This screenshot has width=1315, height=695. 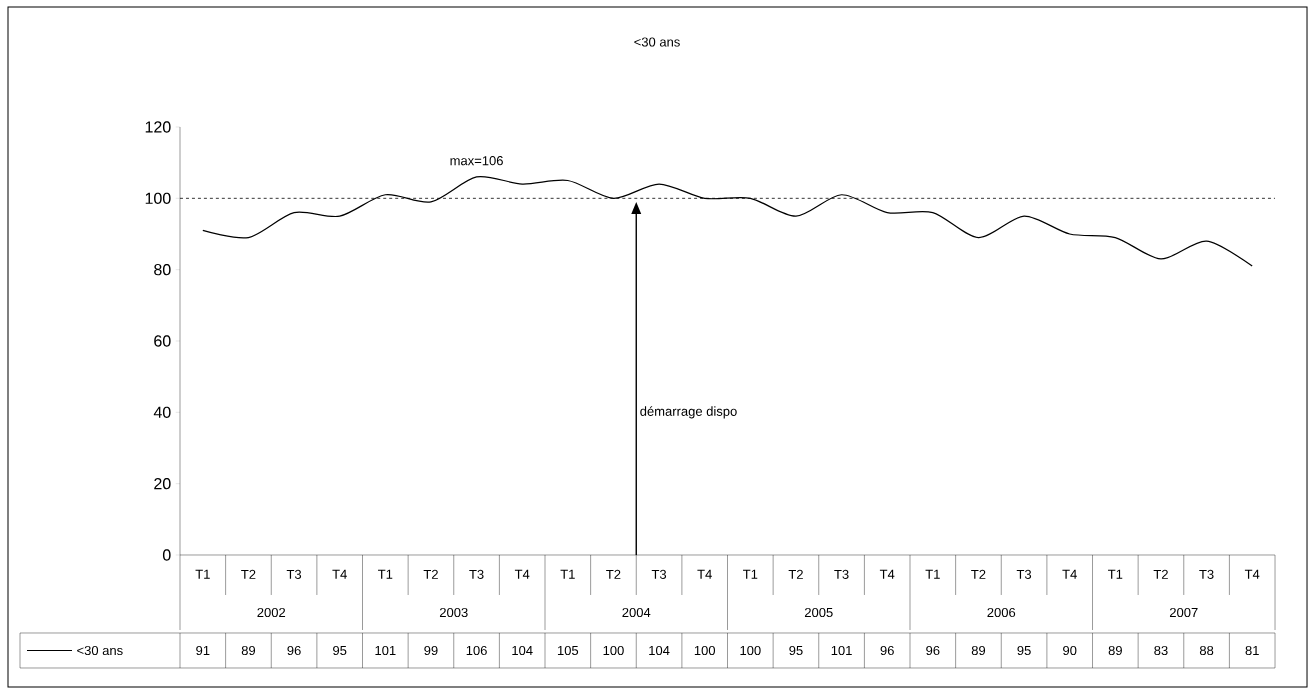 What do you see at coordinates (100, 650) in the screenshot?
I see `legend-label: <30 ans` at bounding box center [100, 650].